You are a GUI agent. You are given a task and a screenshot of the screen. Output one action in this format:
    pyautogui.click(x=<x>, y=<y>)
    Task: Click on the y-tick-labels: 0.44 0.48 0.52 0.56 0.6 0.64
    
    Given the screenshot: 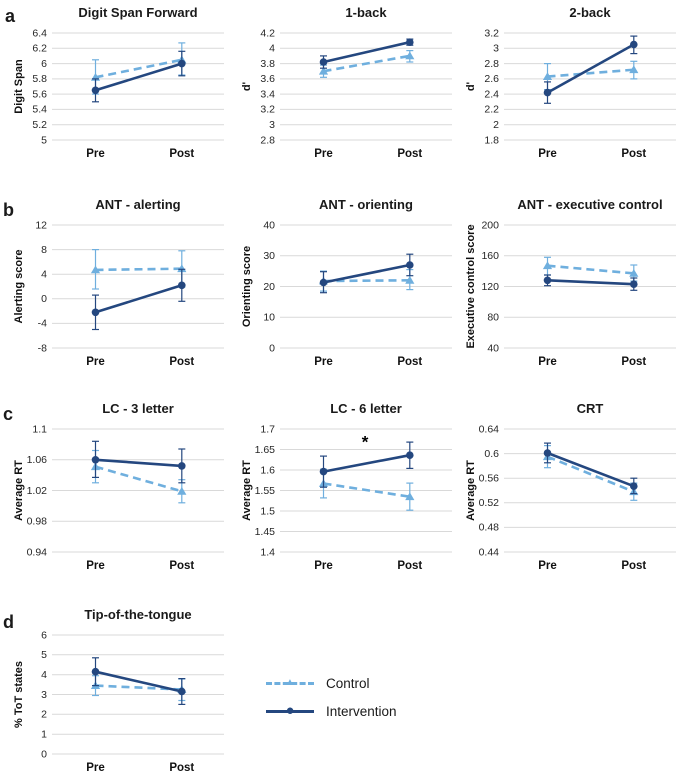 What is the action you would take?
    pyautogui.click(x=489, y=490)
    